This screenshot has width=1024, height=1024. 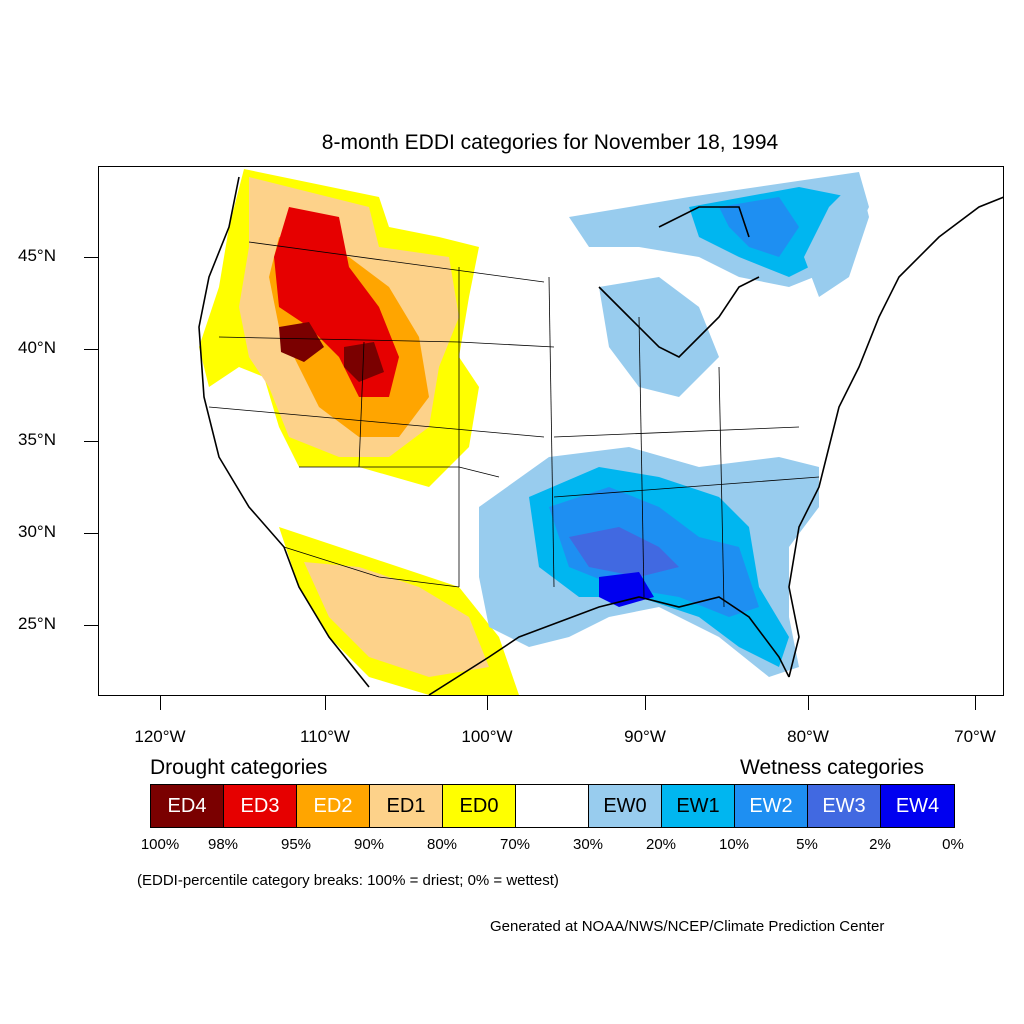 What do you see at coordinates (479, 806) in the screenshot?
I see `legend-swatch-ed0: ED0` at bounding box center [479, 806].